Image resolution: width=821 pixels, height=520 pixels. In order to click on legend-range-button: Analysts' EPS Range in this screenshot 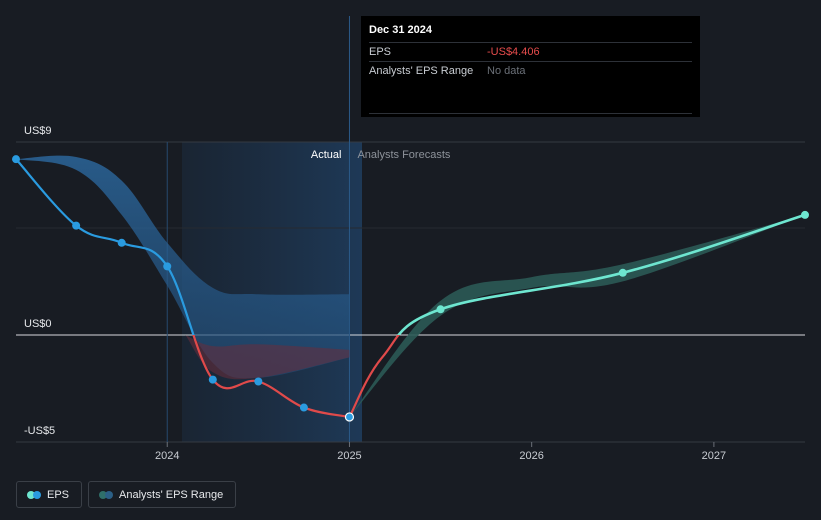, I will do `click(162, 494)`.